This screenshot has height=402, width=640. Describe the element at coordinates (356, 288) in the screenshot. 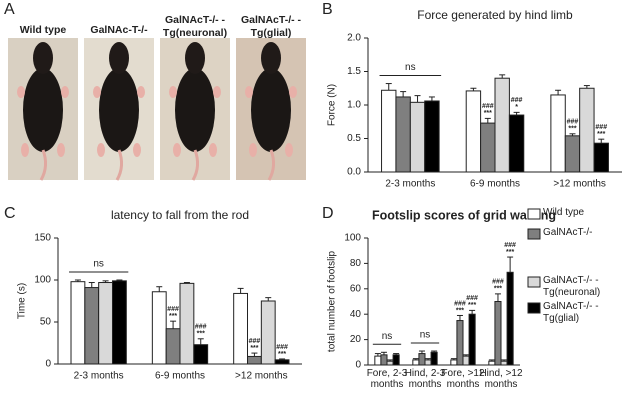

I see `y-tick-label: 60` at that location.